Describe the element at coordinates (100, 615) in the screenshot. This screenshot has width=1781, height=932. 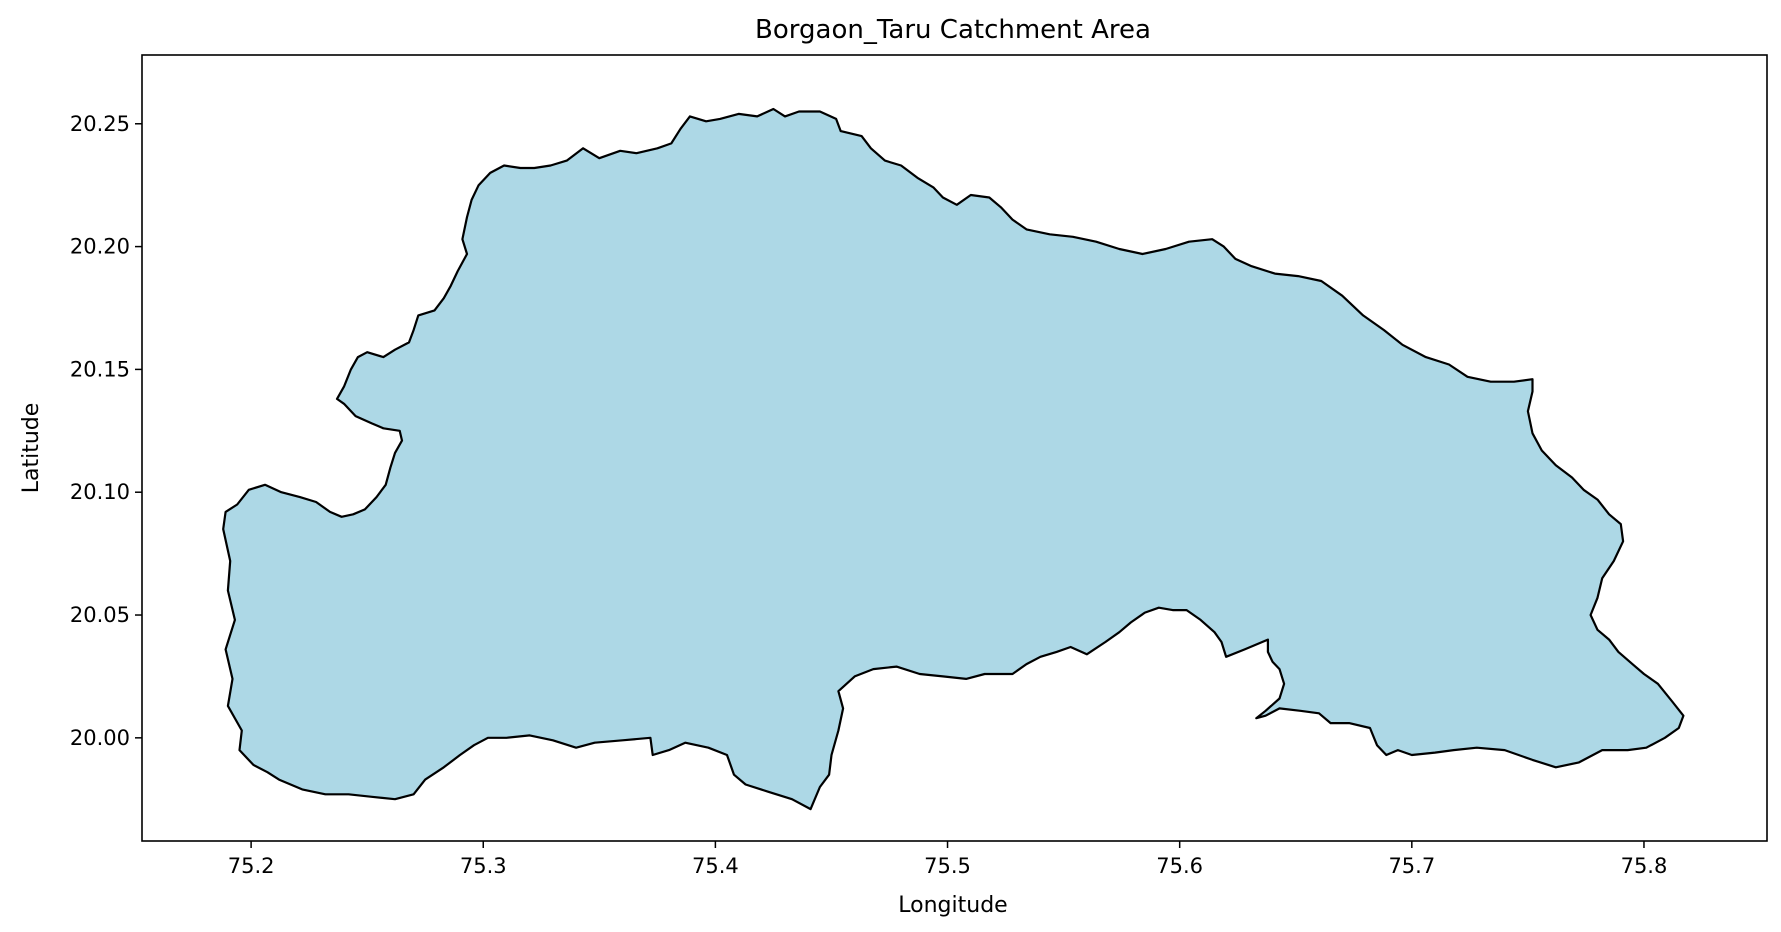
I see `y-tick-label: 20.05` at that location.